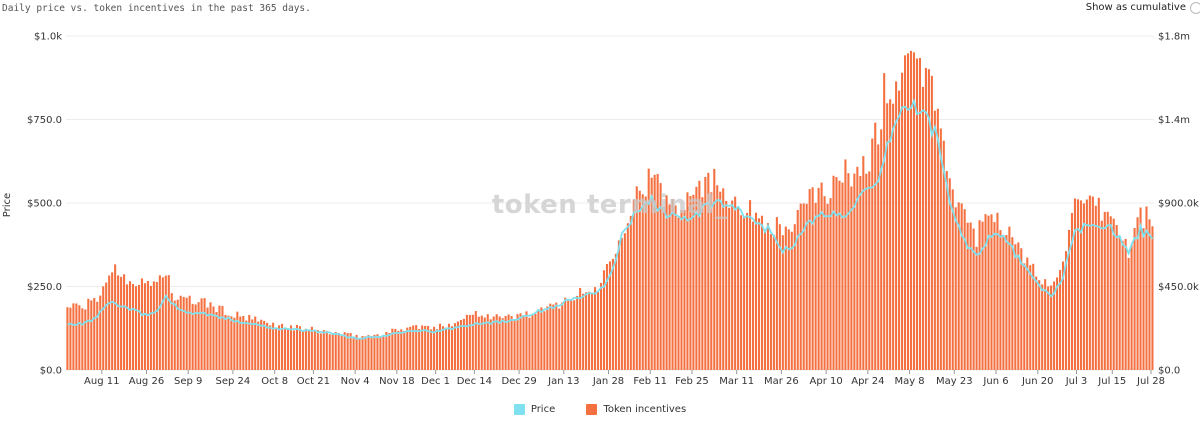 The width and height of the screenshot is (1200, 424). I want to click on y-axis-left-title: Price, so click(7, 205).